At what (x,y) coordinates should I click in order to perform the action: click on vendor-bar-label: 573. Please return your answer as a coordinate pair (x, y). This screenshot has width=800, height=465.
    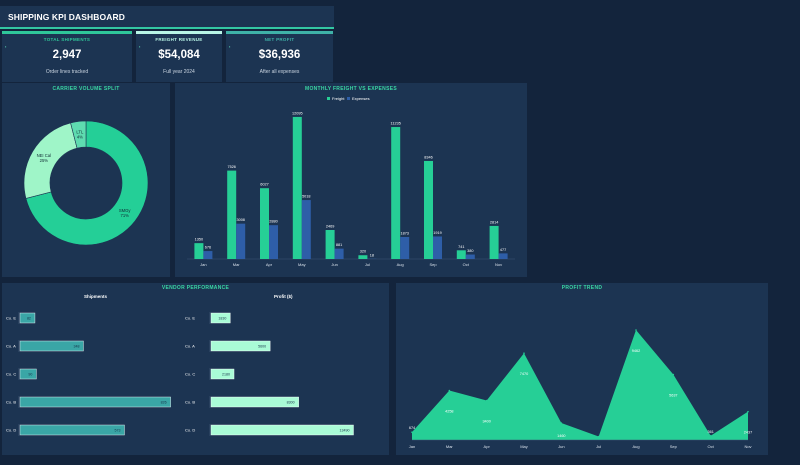
    Looking at the image, I should click on (117, 431).